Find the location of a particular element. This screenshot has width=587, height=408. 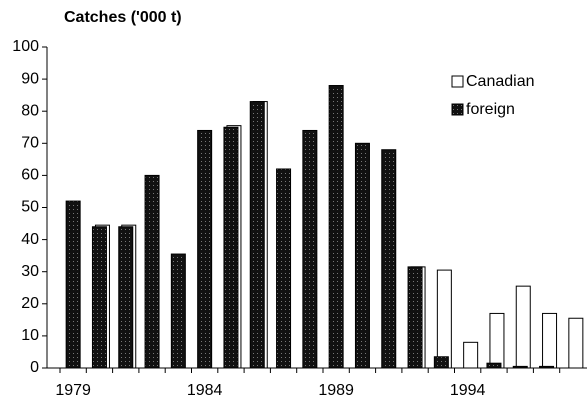

y-tick-label: 90 is located at coordinates (30, 78).